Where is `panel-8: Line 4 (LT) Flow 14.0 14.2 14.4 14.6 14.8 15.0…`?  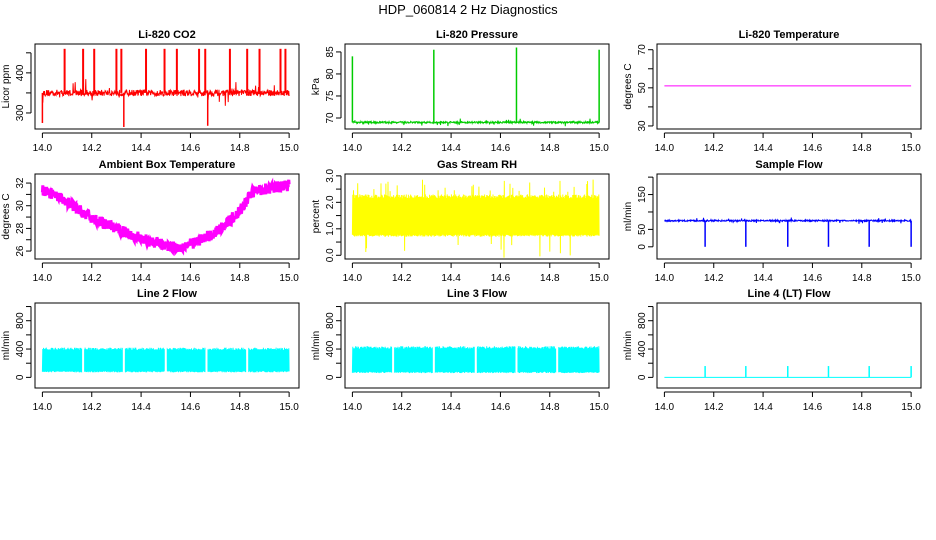
panel-8: Line 4 (LT) Flow 14.0 14.2 14.4 14.6 14.8 15.0… is located at coordinates (772, 350).